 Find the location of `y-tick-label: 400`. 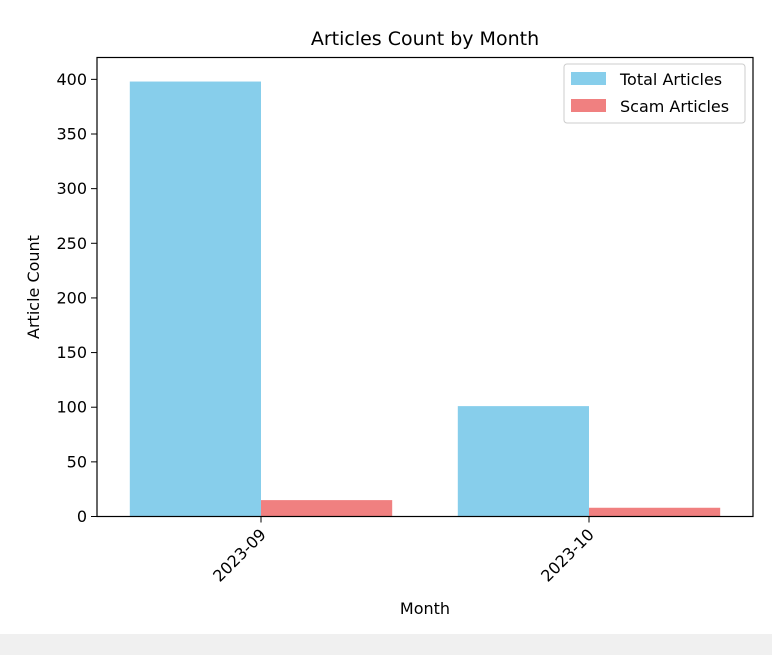

y-tick-label: 400 is located at coordinates (71, 79).